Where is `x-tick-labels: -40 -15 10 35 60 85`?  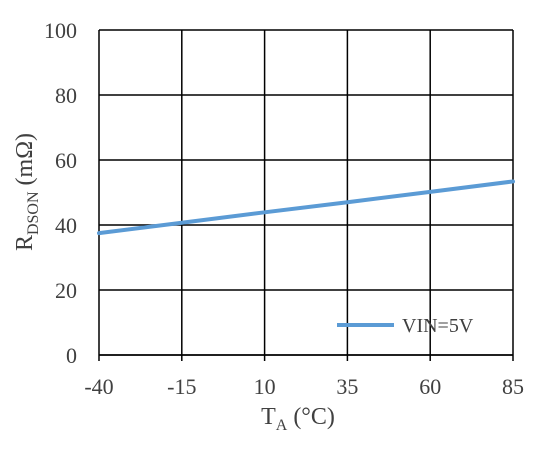
x-tick-labels: -40 -15 10 35 60 85 is located at coordinates (304, 386).